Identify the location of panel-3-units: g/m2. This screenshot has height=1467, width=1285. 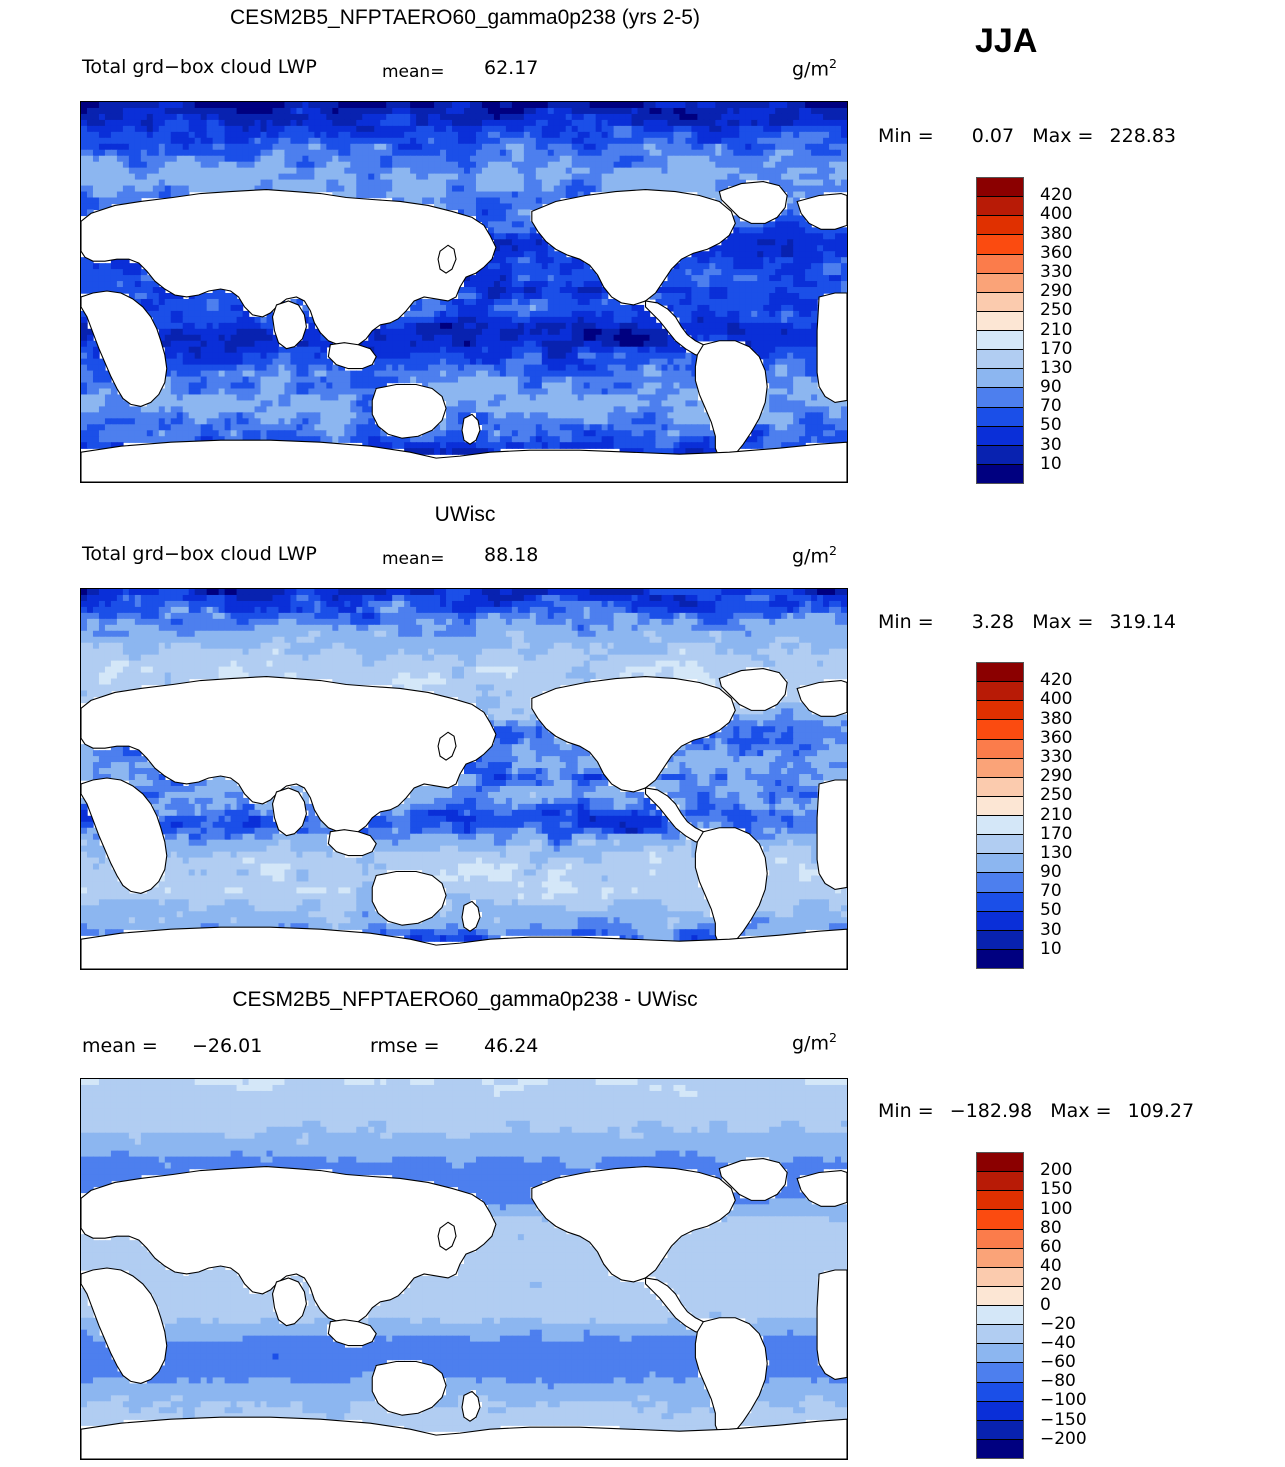
(814, 1042).